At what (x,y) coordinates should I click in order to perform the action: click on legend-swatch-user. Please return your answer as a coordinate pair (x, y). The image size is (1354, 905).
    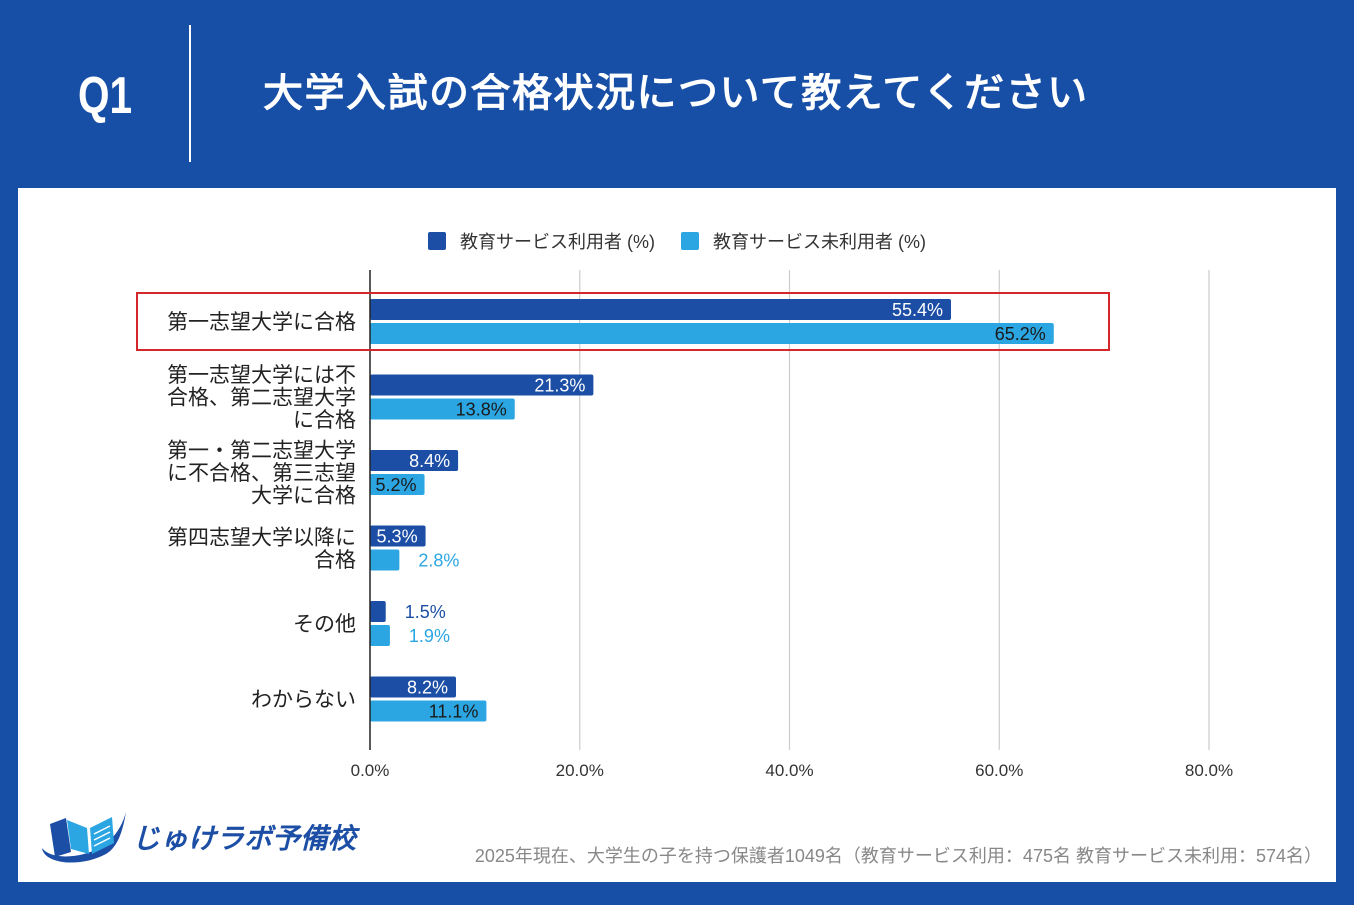
    Looking at the image, I should click on (437, 241).